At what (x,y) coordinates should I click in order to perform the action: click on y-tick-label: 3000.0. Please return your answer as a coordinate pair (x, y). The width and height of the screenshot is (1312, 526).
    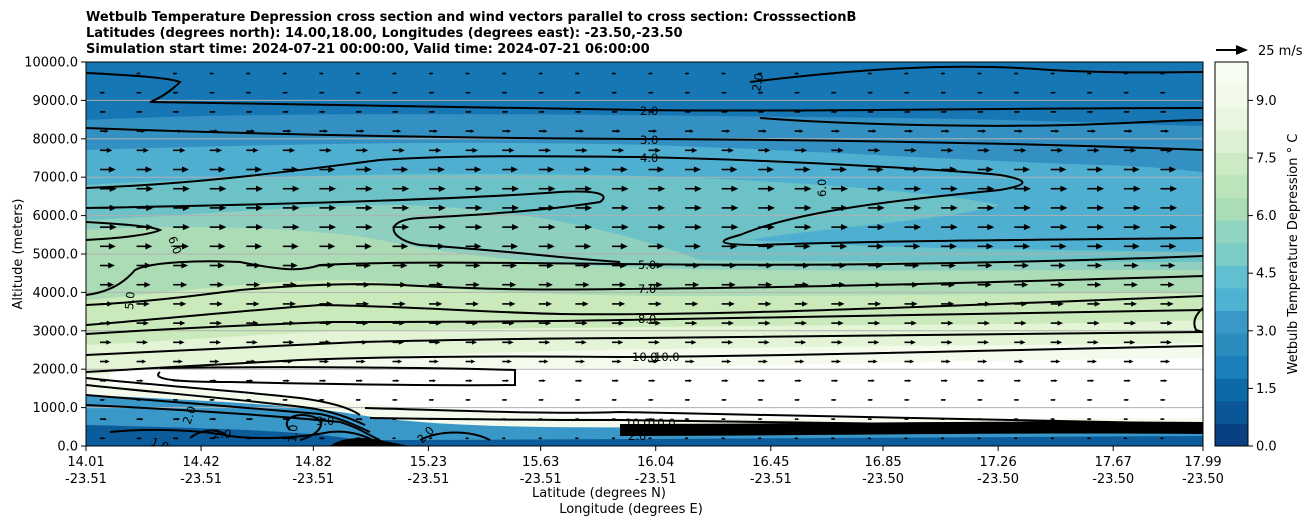
    Looking at the image, I should click on (56, 331).